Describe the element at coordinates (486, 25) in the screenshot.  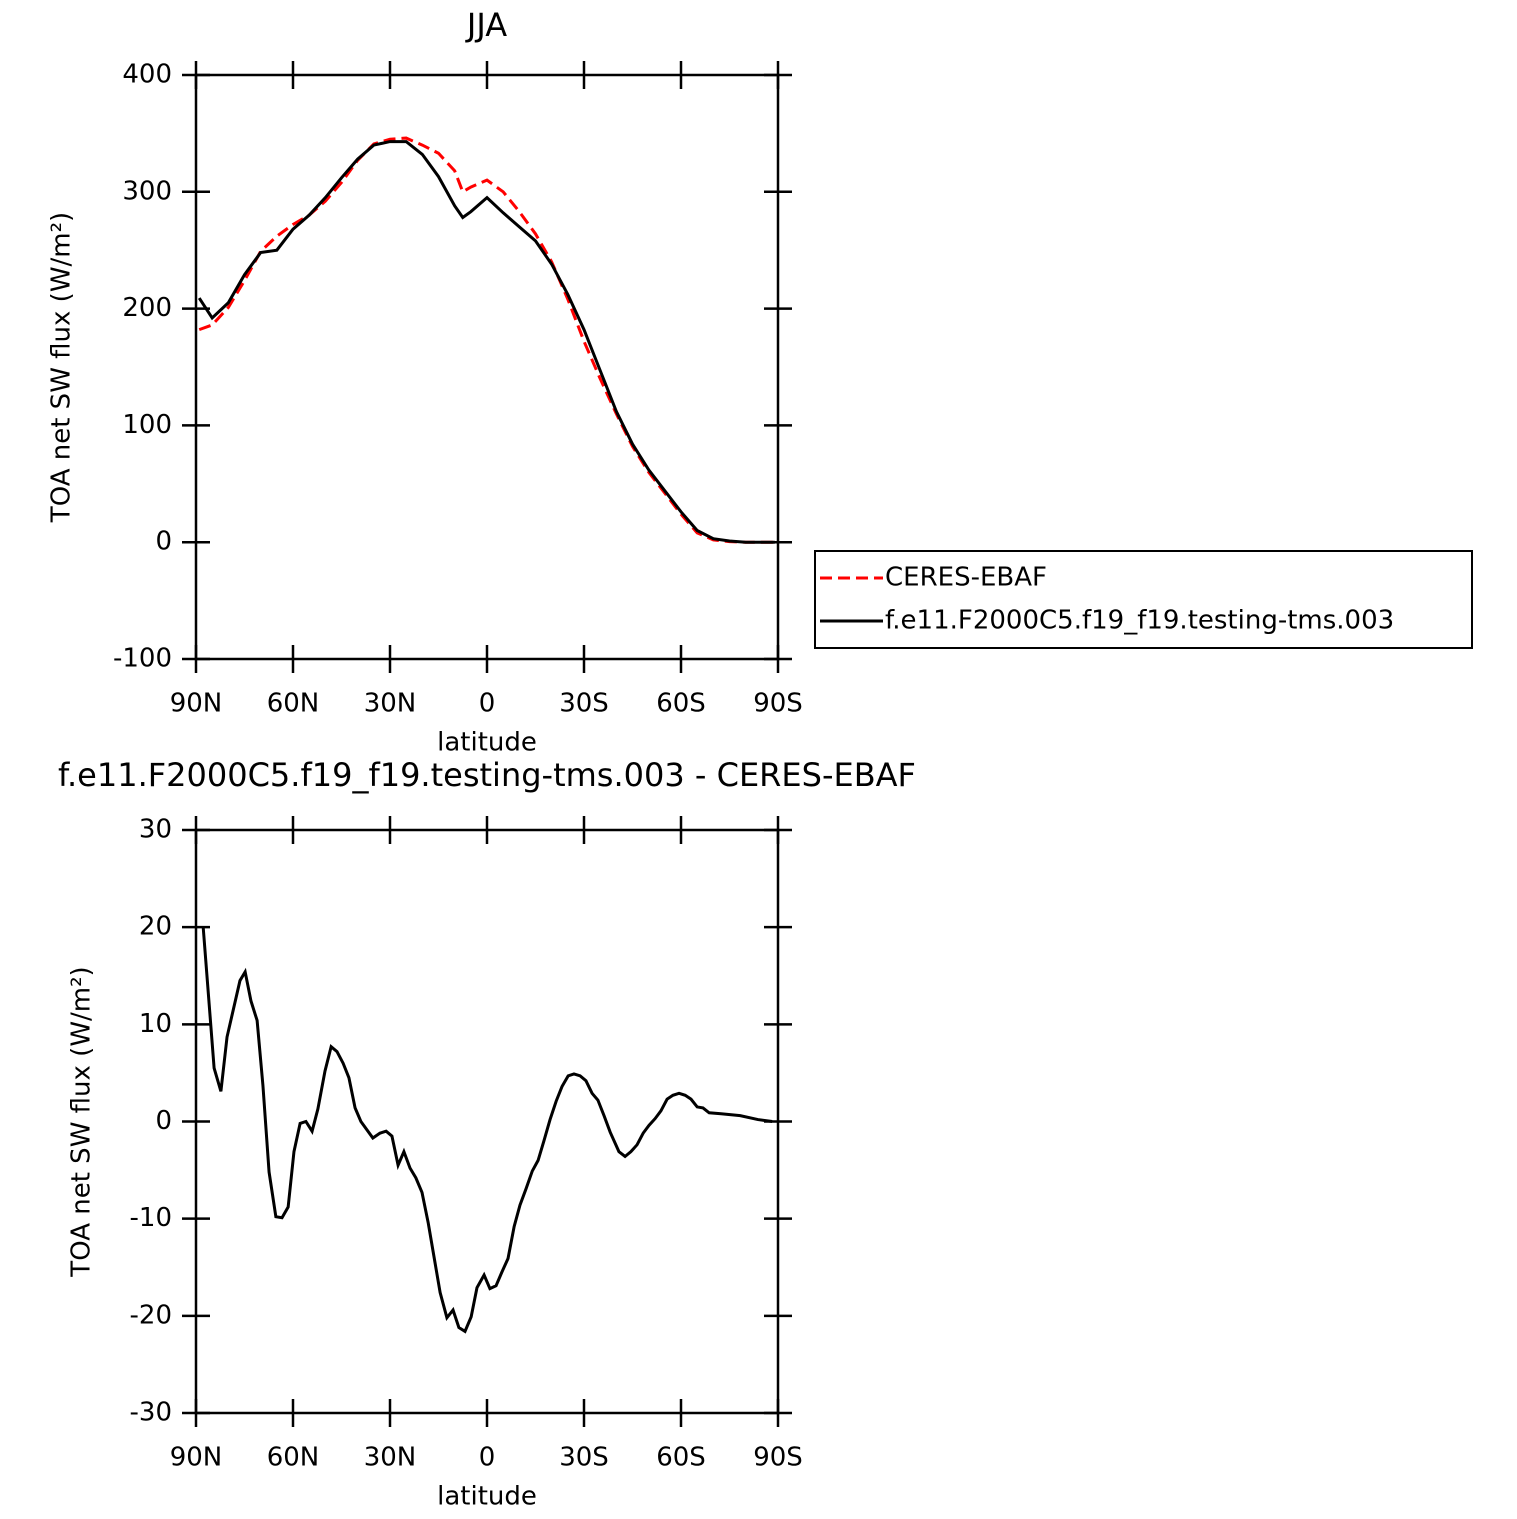
I see `chart-title: JJA` at that location.